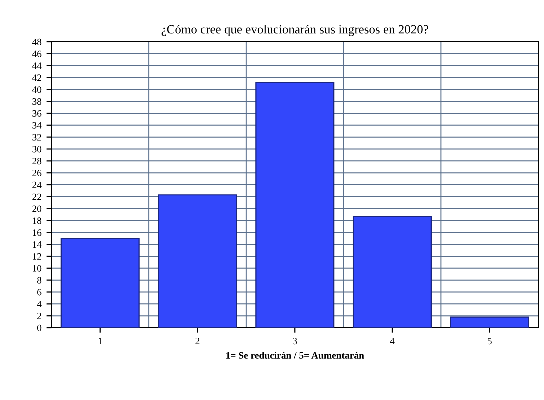  What do you see at coordinates (37, 113) in the screenshot?
I see `y-tick-label: 36` at bounding box center [37, 113].